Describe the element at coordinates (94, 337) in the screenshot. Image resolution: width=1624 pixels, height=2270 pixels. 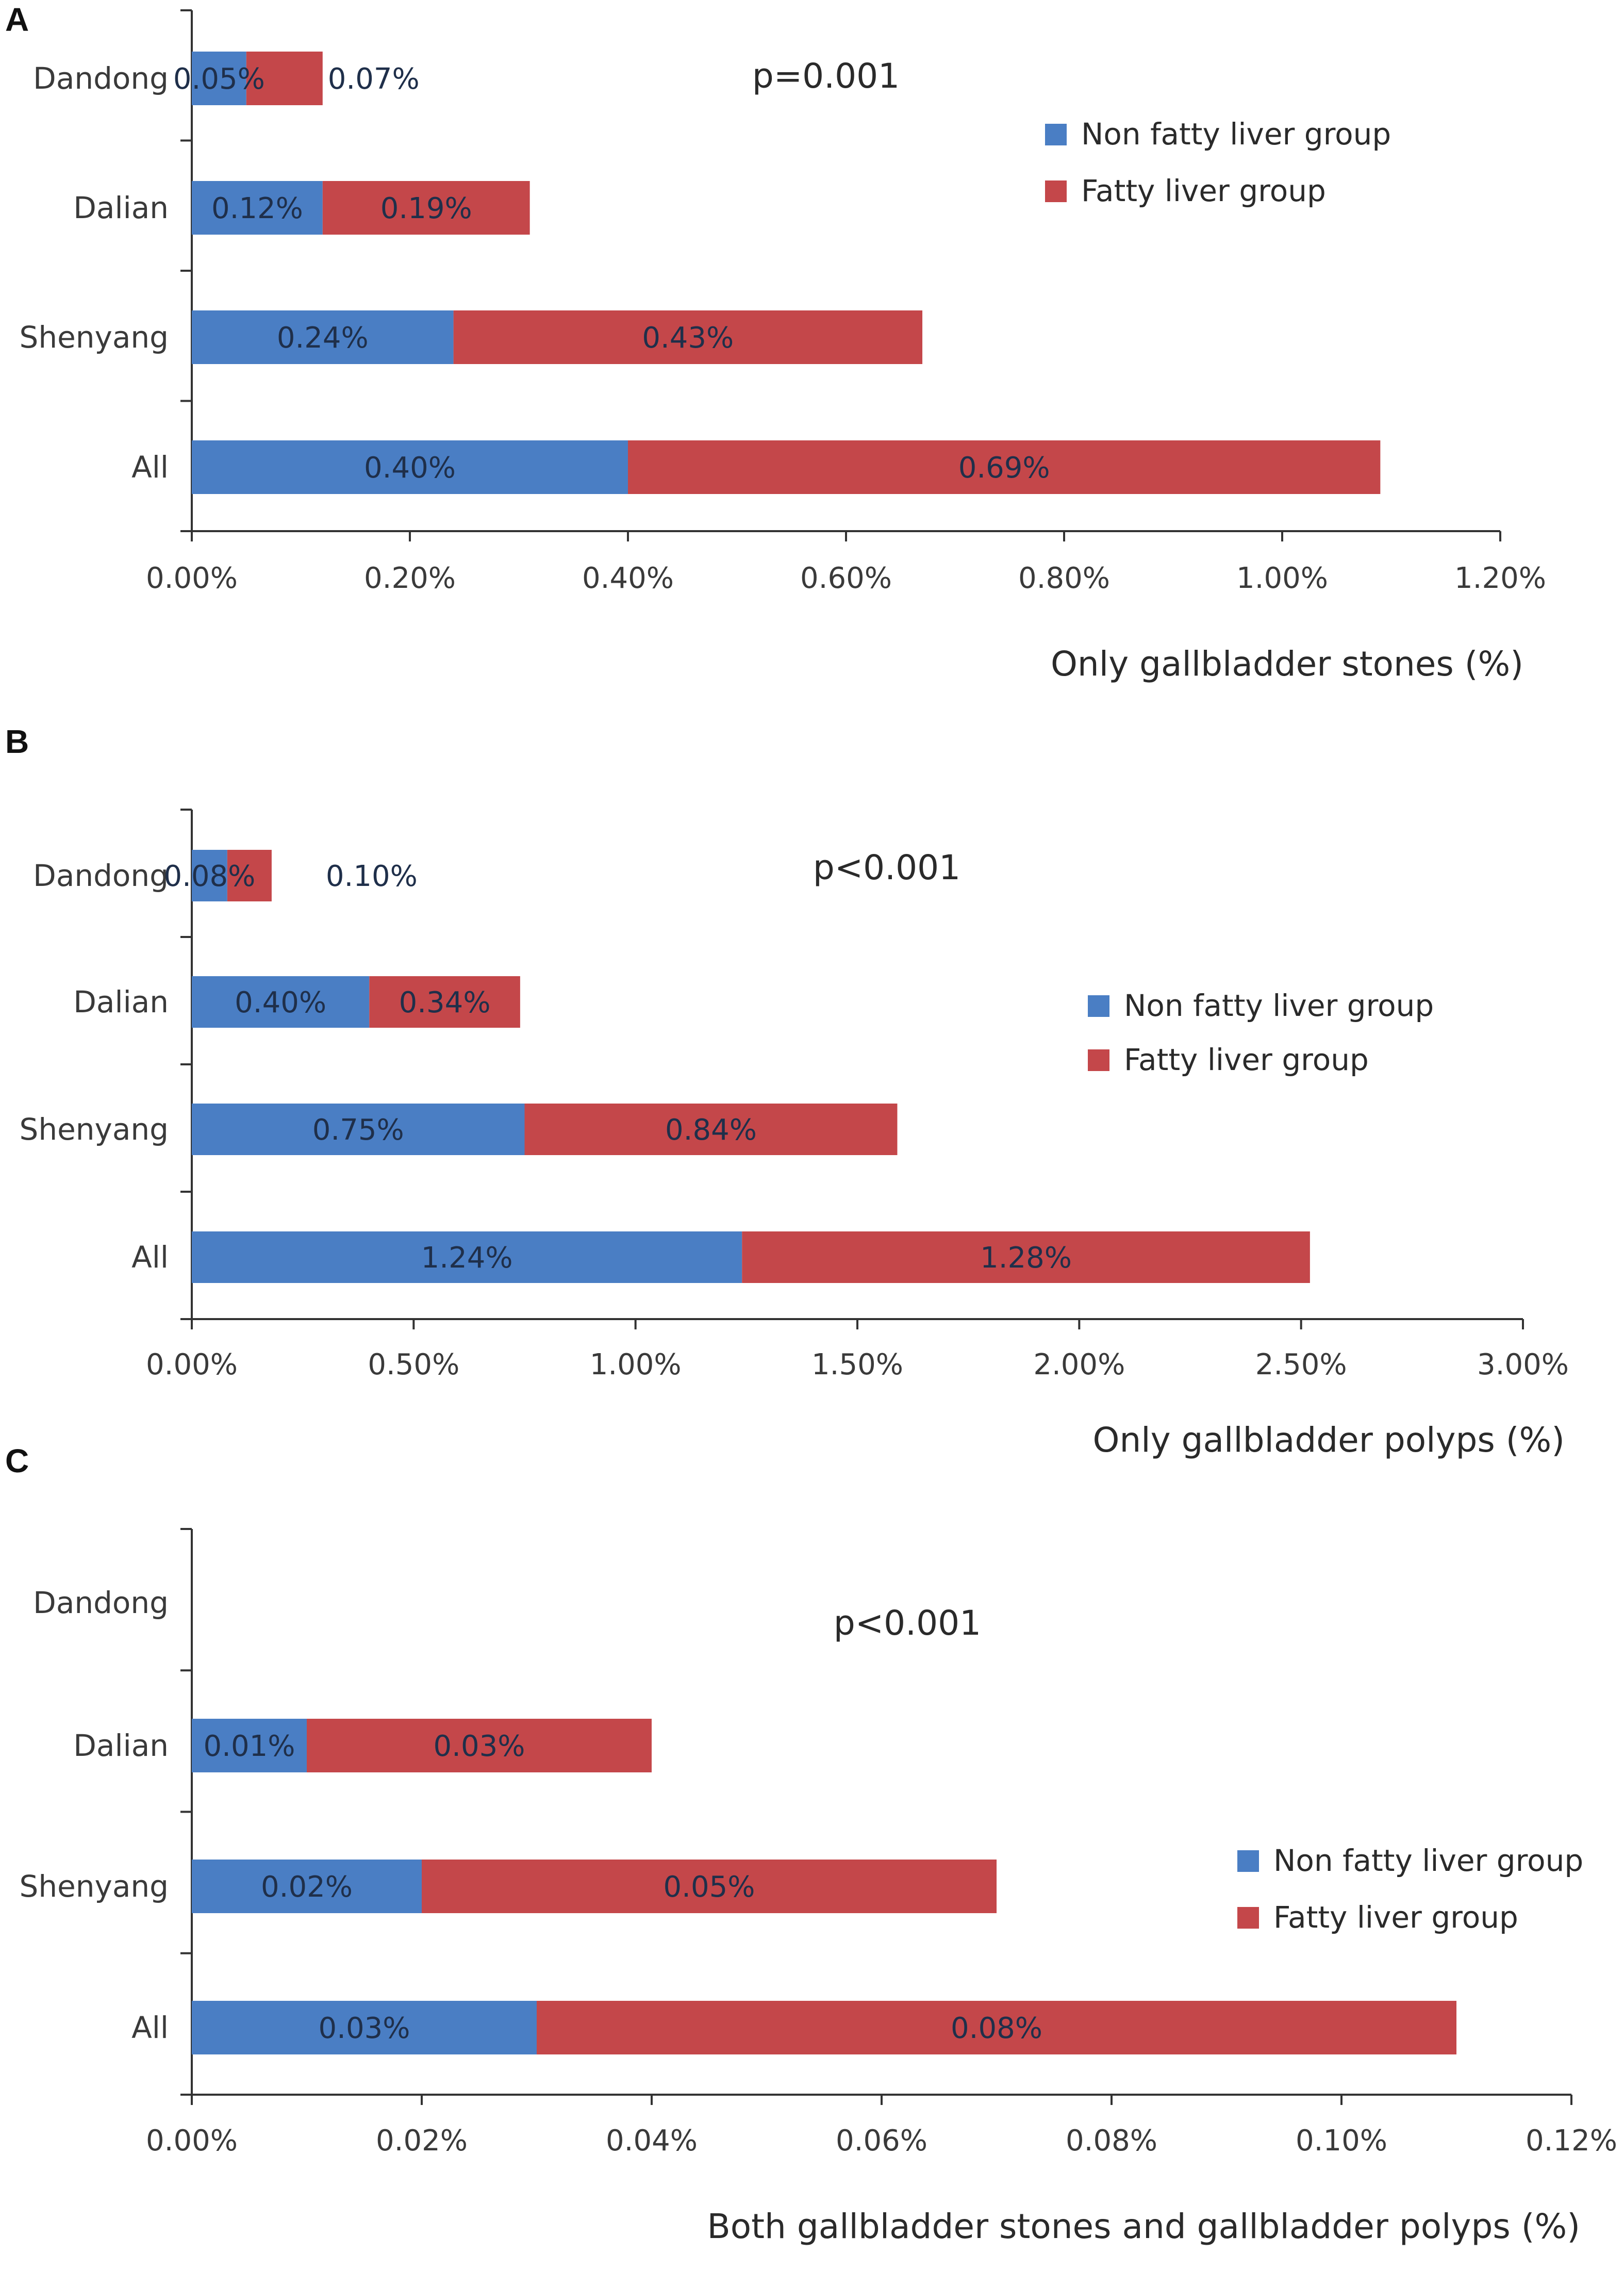
I see `panel-a-category-label: Shenyang` at that location.